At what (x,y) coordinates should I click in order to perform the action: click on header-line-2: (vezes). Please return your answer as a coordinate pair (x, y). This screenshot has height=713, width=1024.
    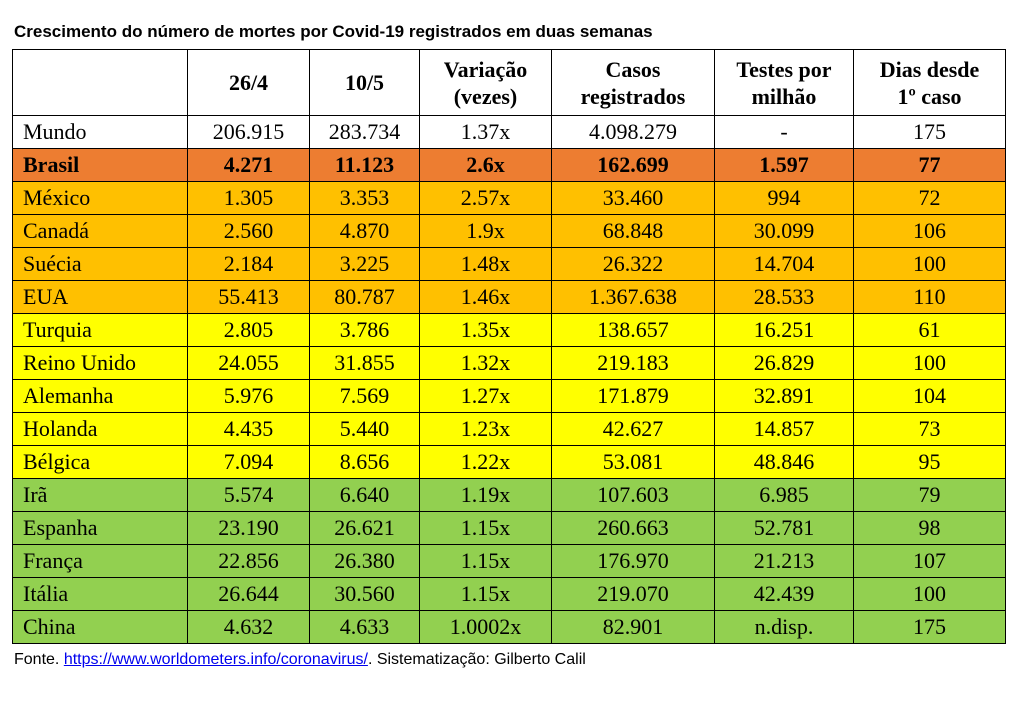
    Looking at the image, I should click on (485, 96).